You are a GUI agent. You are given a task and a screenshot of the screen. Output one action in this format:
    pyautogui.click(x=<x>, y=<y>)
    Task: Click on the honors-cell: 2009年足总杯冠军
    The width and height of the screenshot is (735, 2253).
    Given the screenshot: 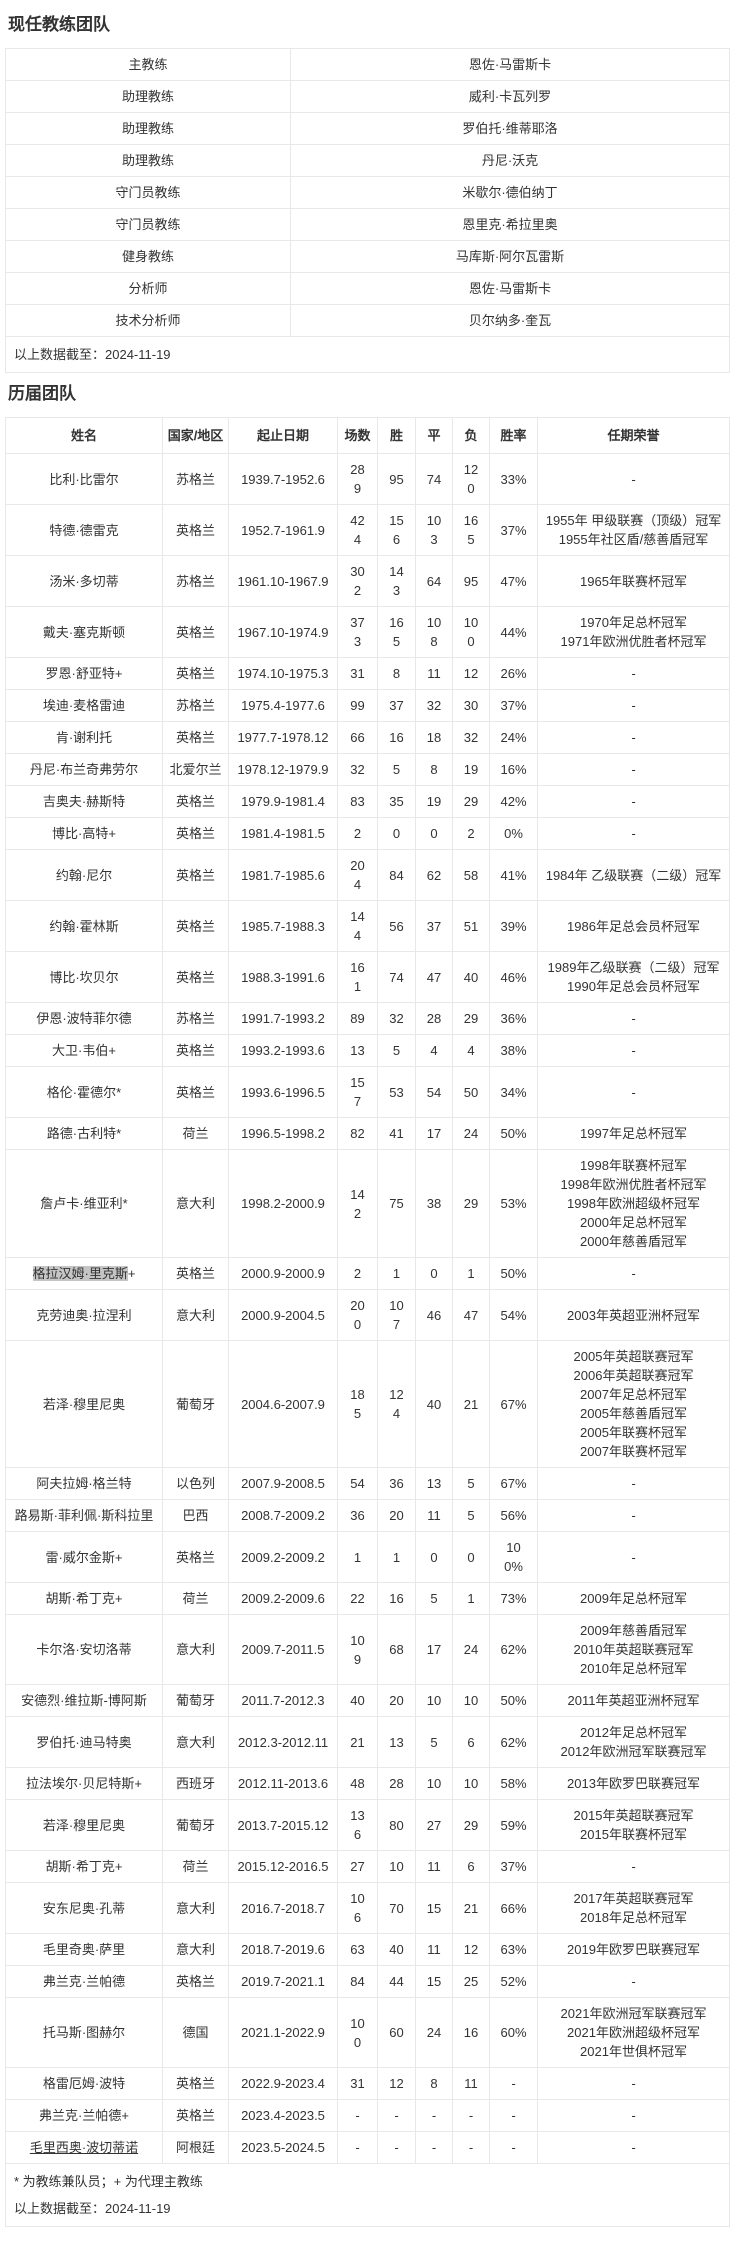 What is the action you would take?
    pyautogui.click(x=633, y=1598)
    